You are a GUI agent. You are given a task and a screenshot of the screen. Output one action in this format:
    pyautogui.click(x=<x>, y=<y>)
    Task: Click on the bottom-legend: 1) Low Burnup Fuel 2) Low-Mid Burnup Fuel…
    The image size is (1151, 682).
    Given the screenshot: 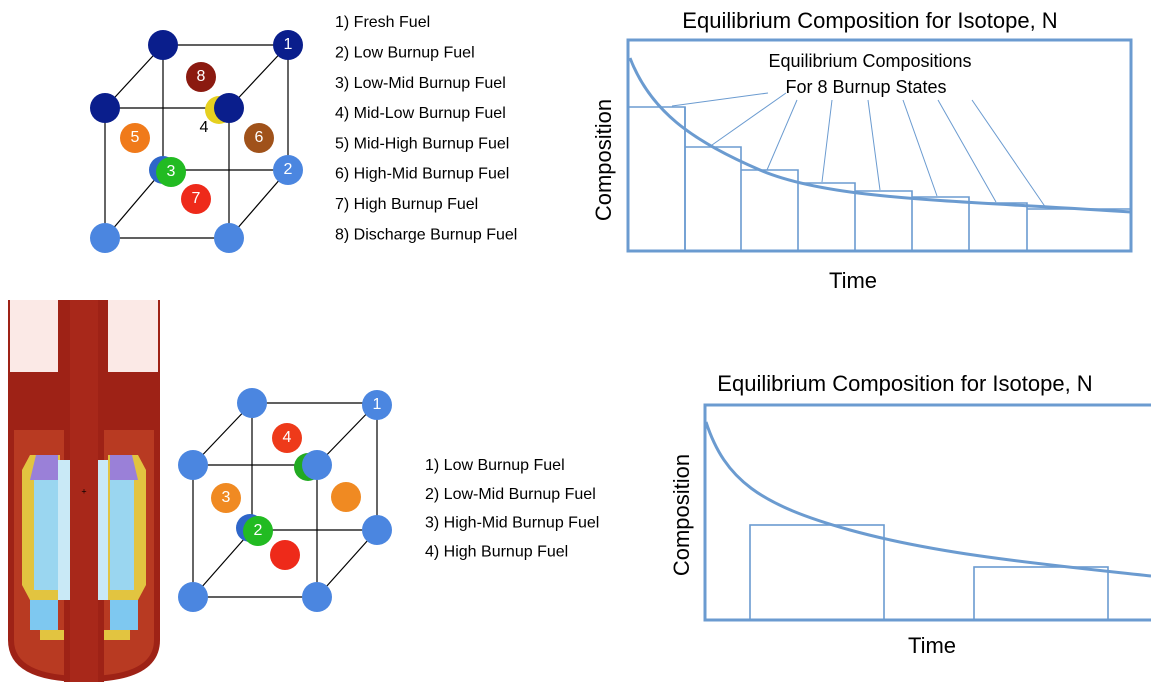 What is the action you would take?
    pyautogui.click(x=512, y=508)
    